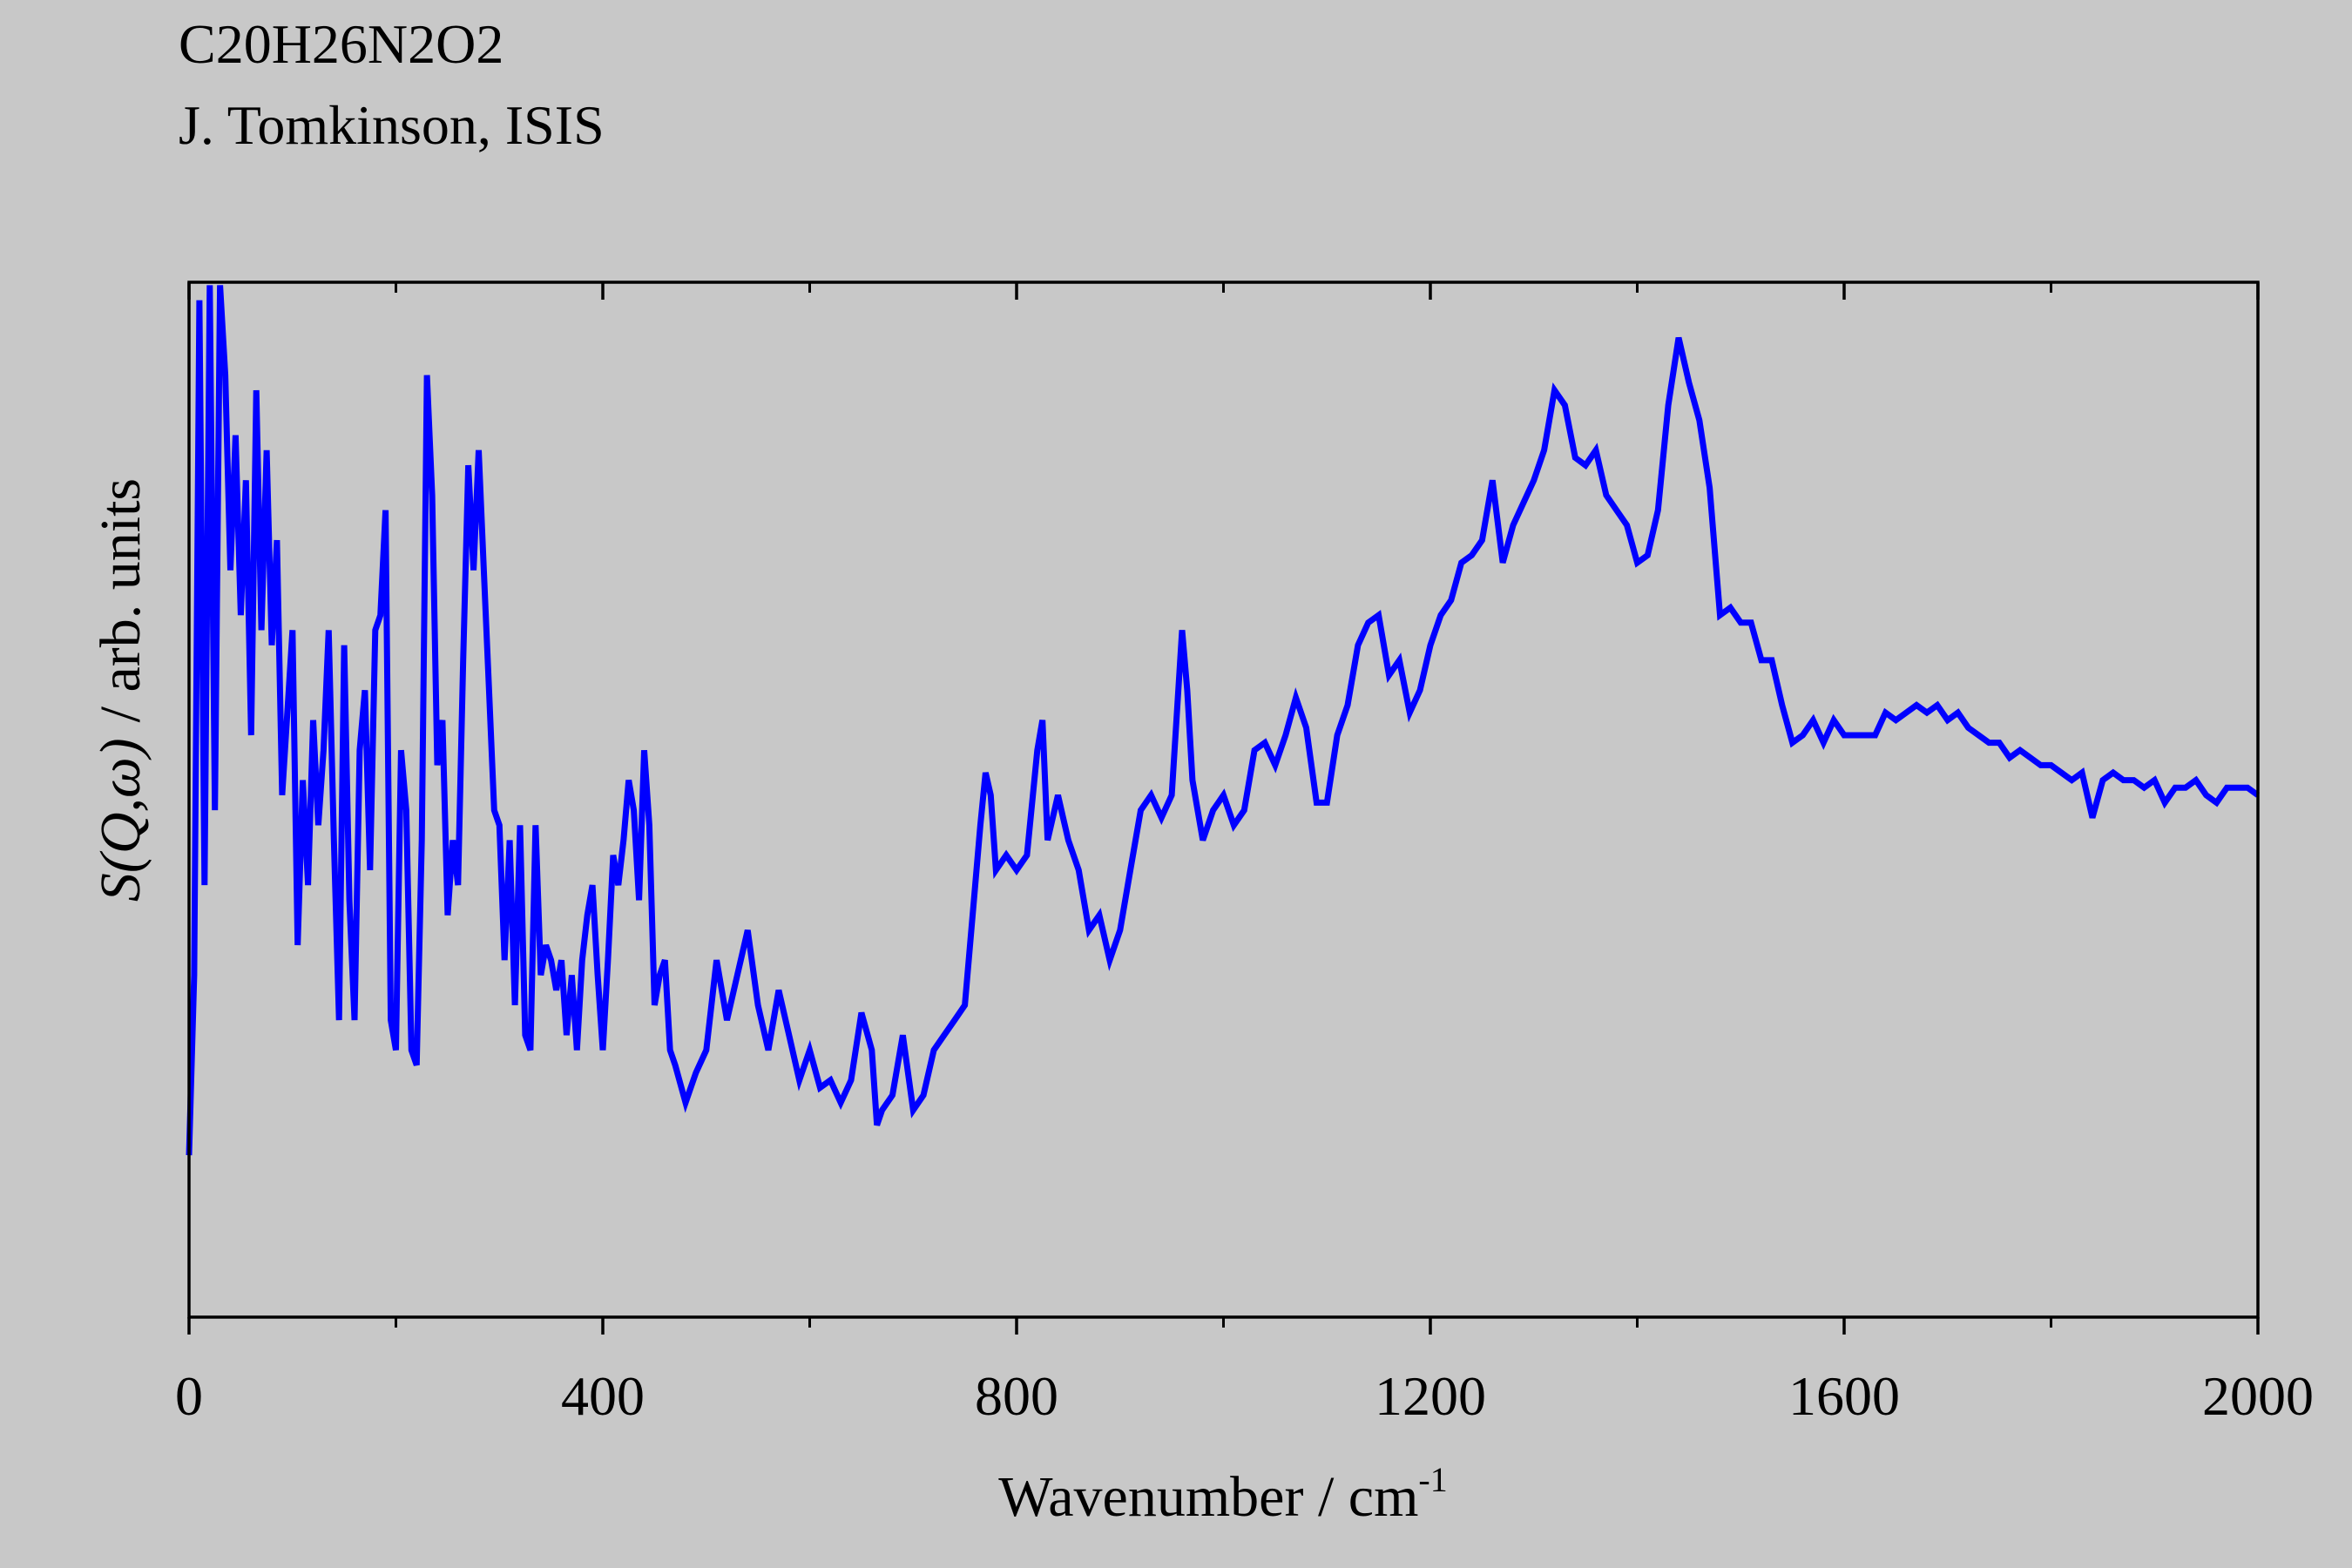  What do you see at coordinates (189, 1396) in the screenshot?
I see `x-tick-label: 0` at bounding box center [189, 1396].